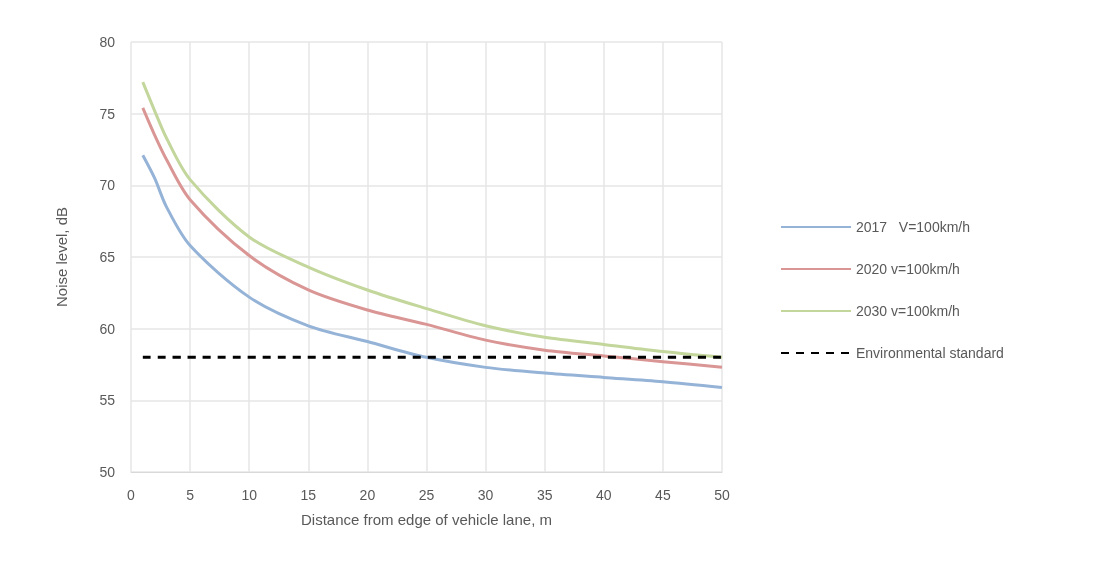  Describe the element at coordinates (367, 495) in the screenshot. I see `x-tick-label: 20` at that location.